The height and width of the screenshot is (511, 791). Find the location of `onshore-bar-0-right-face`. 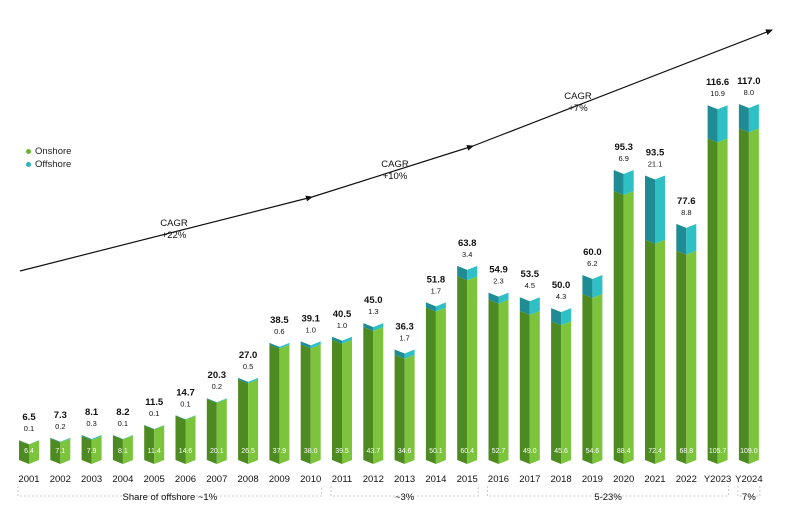

onshore-bar-0-right-face is located at coordinates (34, 452).